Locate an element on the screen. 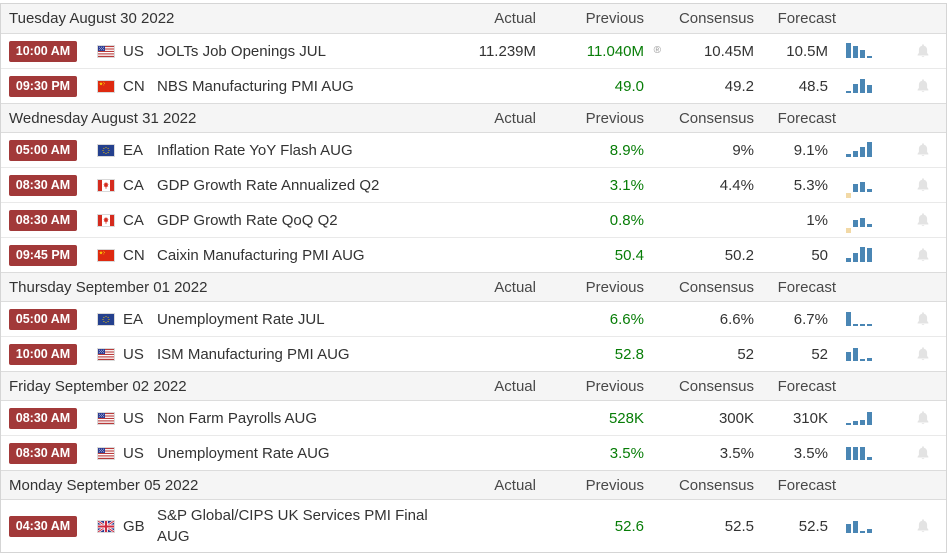 This screenshot has width=947, height=553. event-link: JOLTs Job Openings JUL is located at coordinates (241, 51).